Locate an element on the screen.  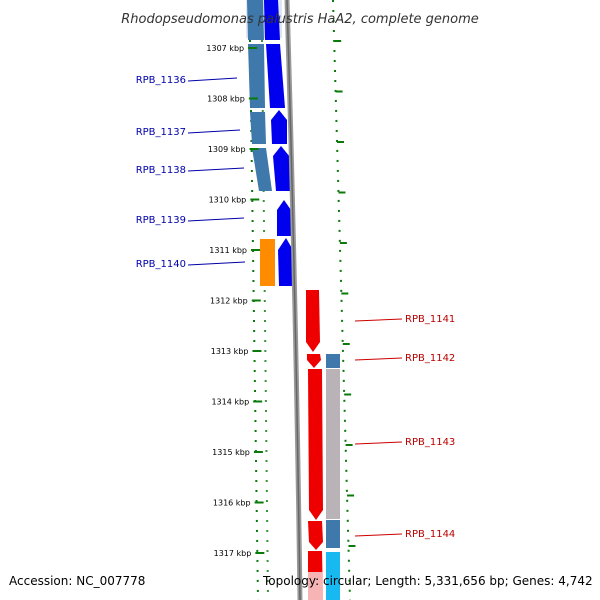
gene-label: RPB_1143 is located at coordinates (430, 442).